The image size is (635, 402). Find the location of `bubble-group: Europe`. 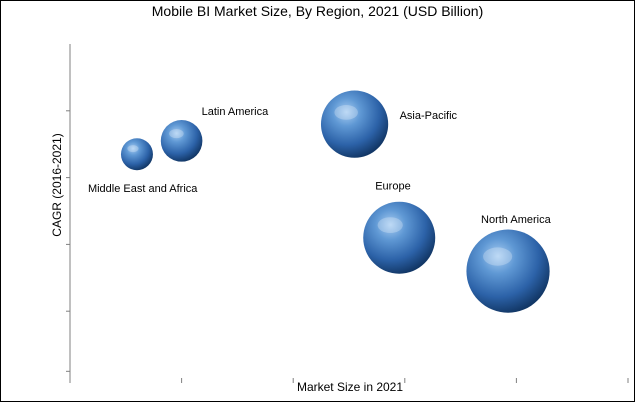

bubble-group: Europe is located at coordinates (399, 227).